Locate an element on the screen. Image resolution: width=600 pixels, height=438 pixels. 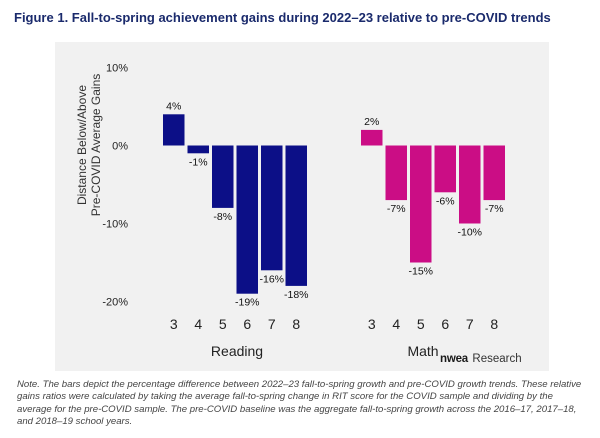
data-label: 2% is located at coordinates (371, 122).